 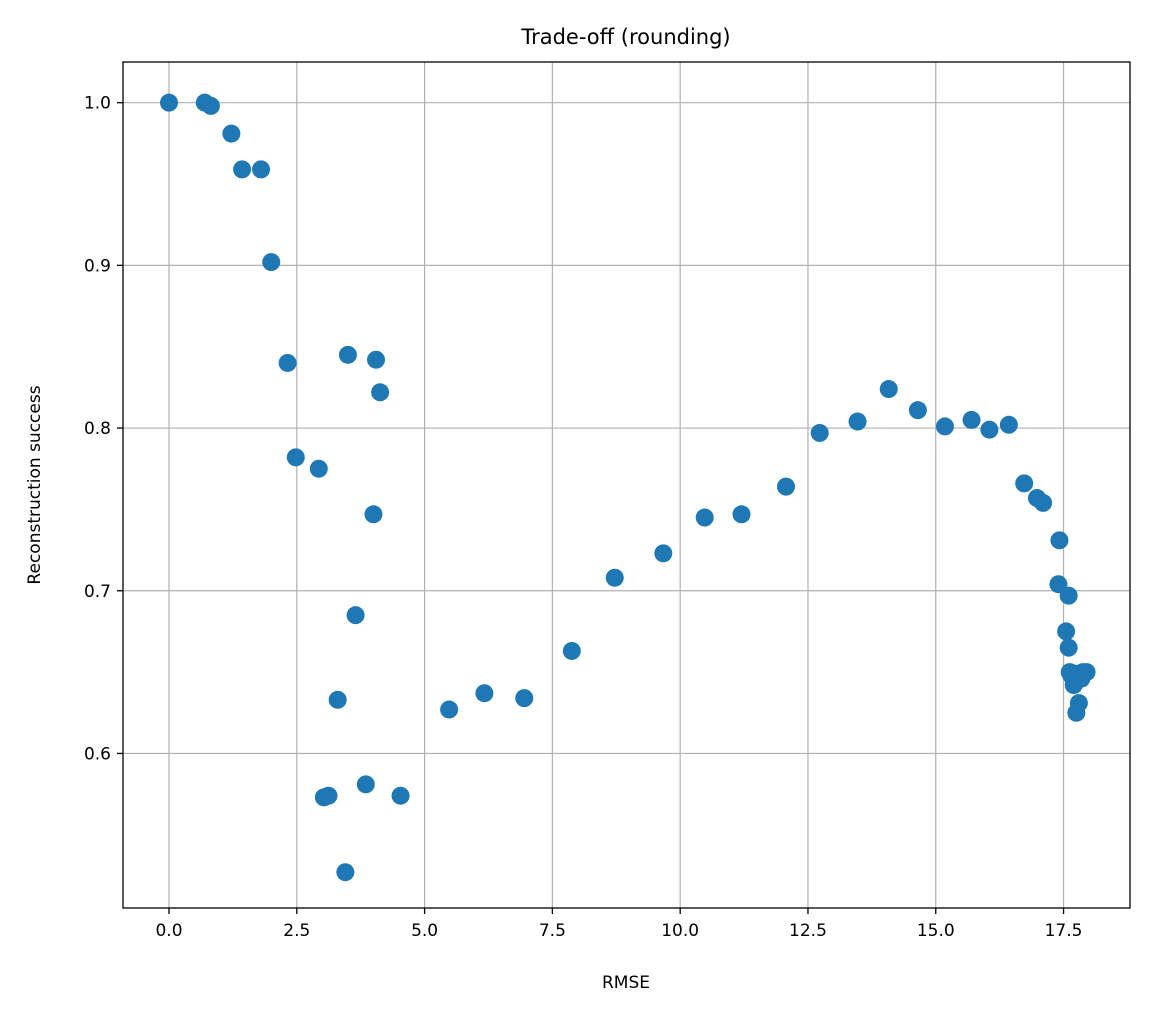 What do you see at coordinates (97, 104) in the screenshot?
I see `y-tick-label: 1.0` at bounding box center [97, 104].